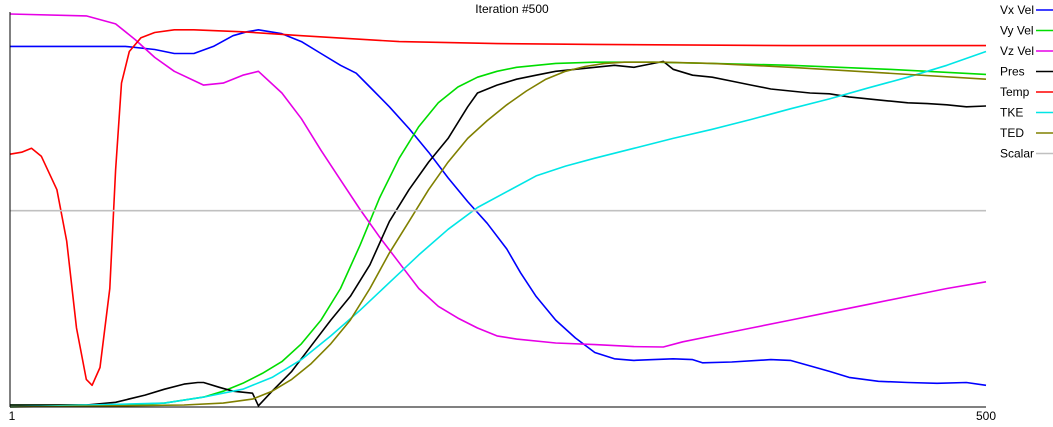  Describe the element at coordinates (1012, 133) in the screenshot. I see `legend-label-ted: TED` at that location.